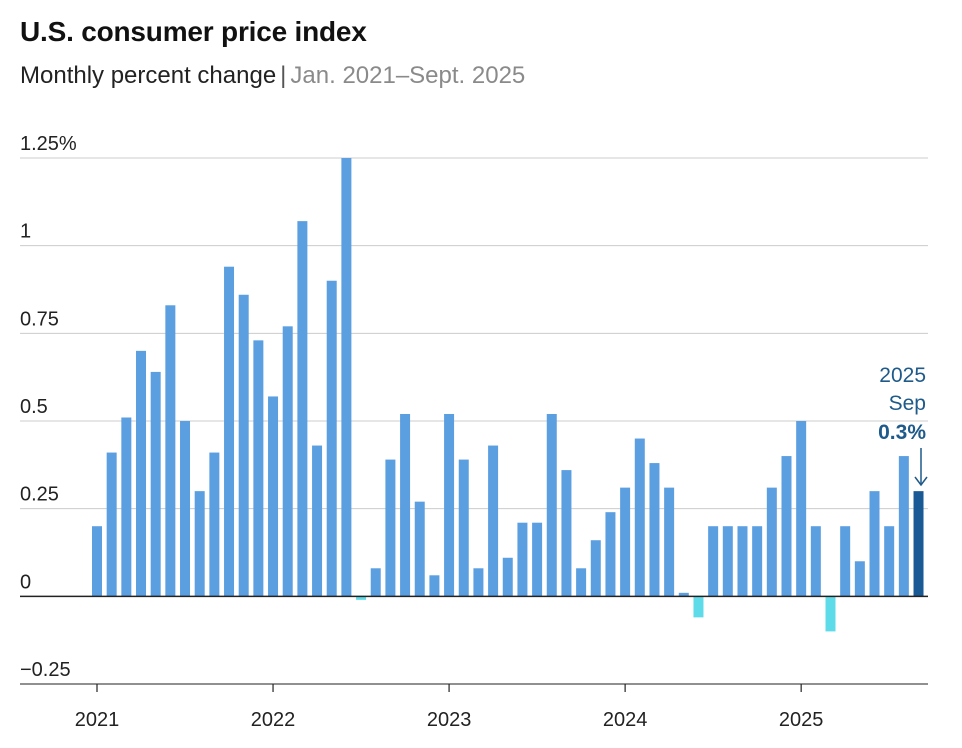 The width and height of the screenshot is (962, 748). Describe the element at coordinates (148, 75) in the screenshot. I see `subtitle-main: Monthly percent change` at that location.